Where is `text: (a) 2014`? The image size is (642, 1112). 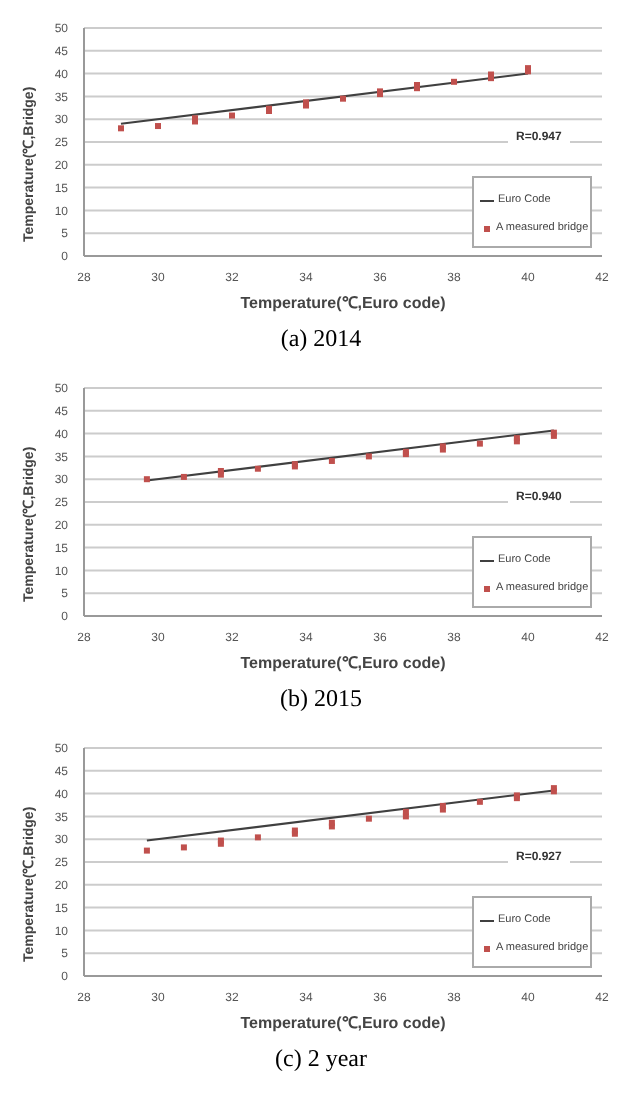
text: (a) 2014 is located at coordinates (321, 340).